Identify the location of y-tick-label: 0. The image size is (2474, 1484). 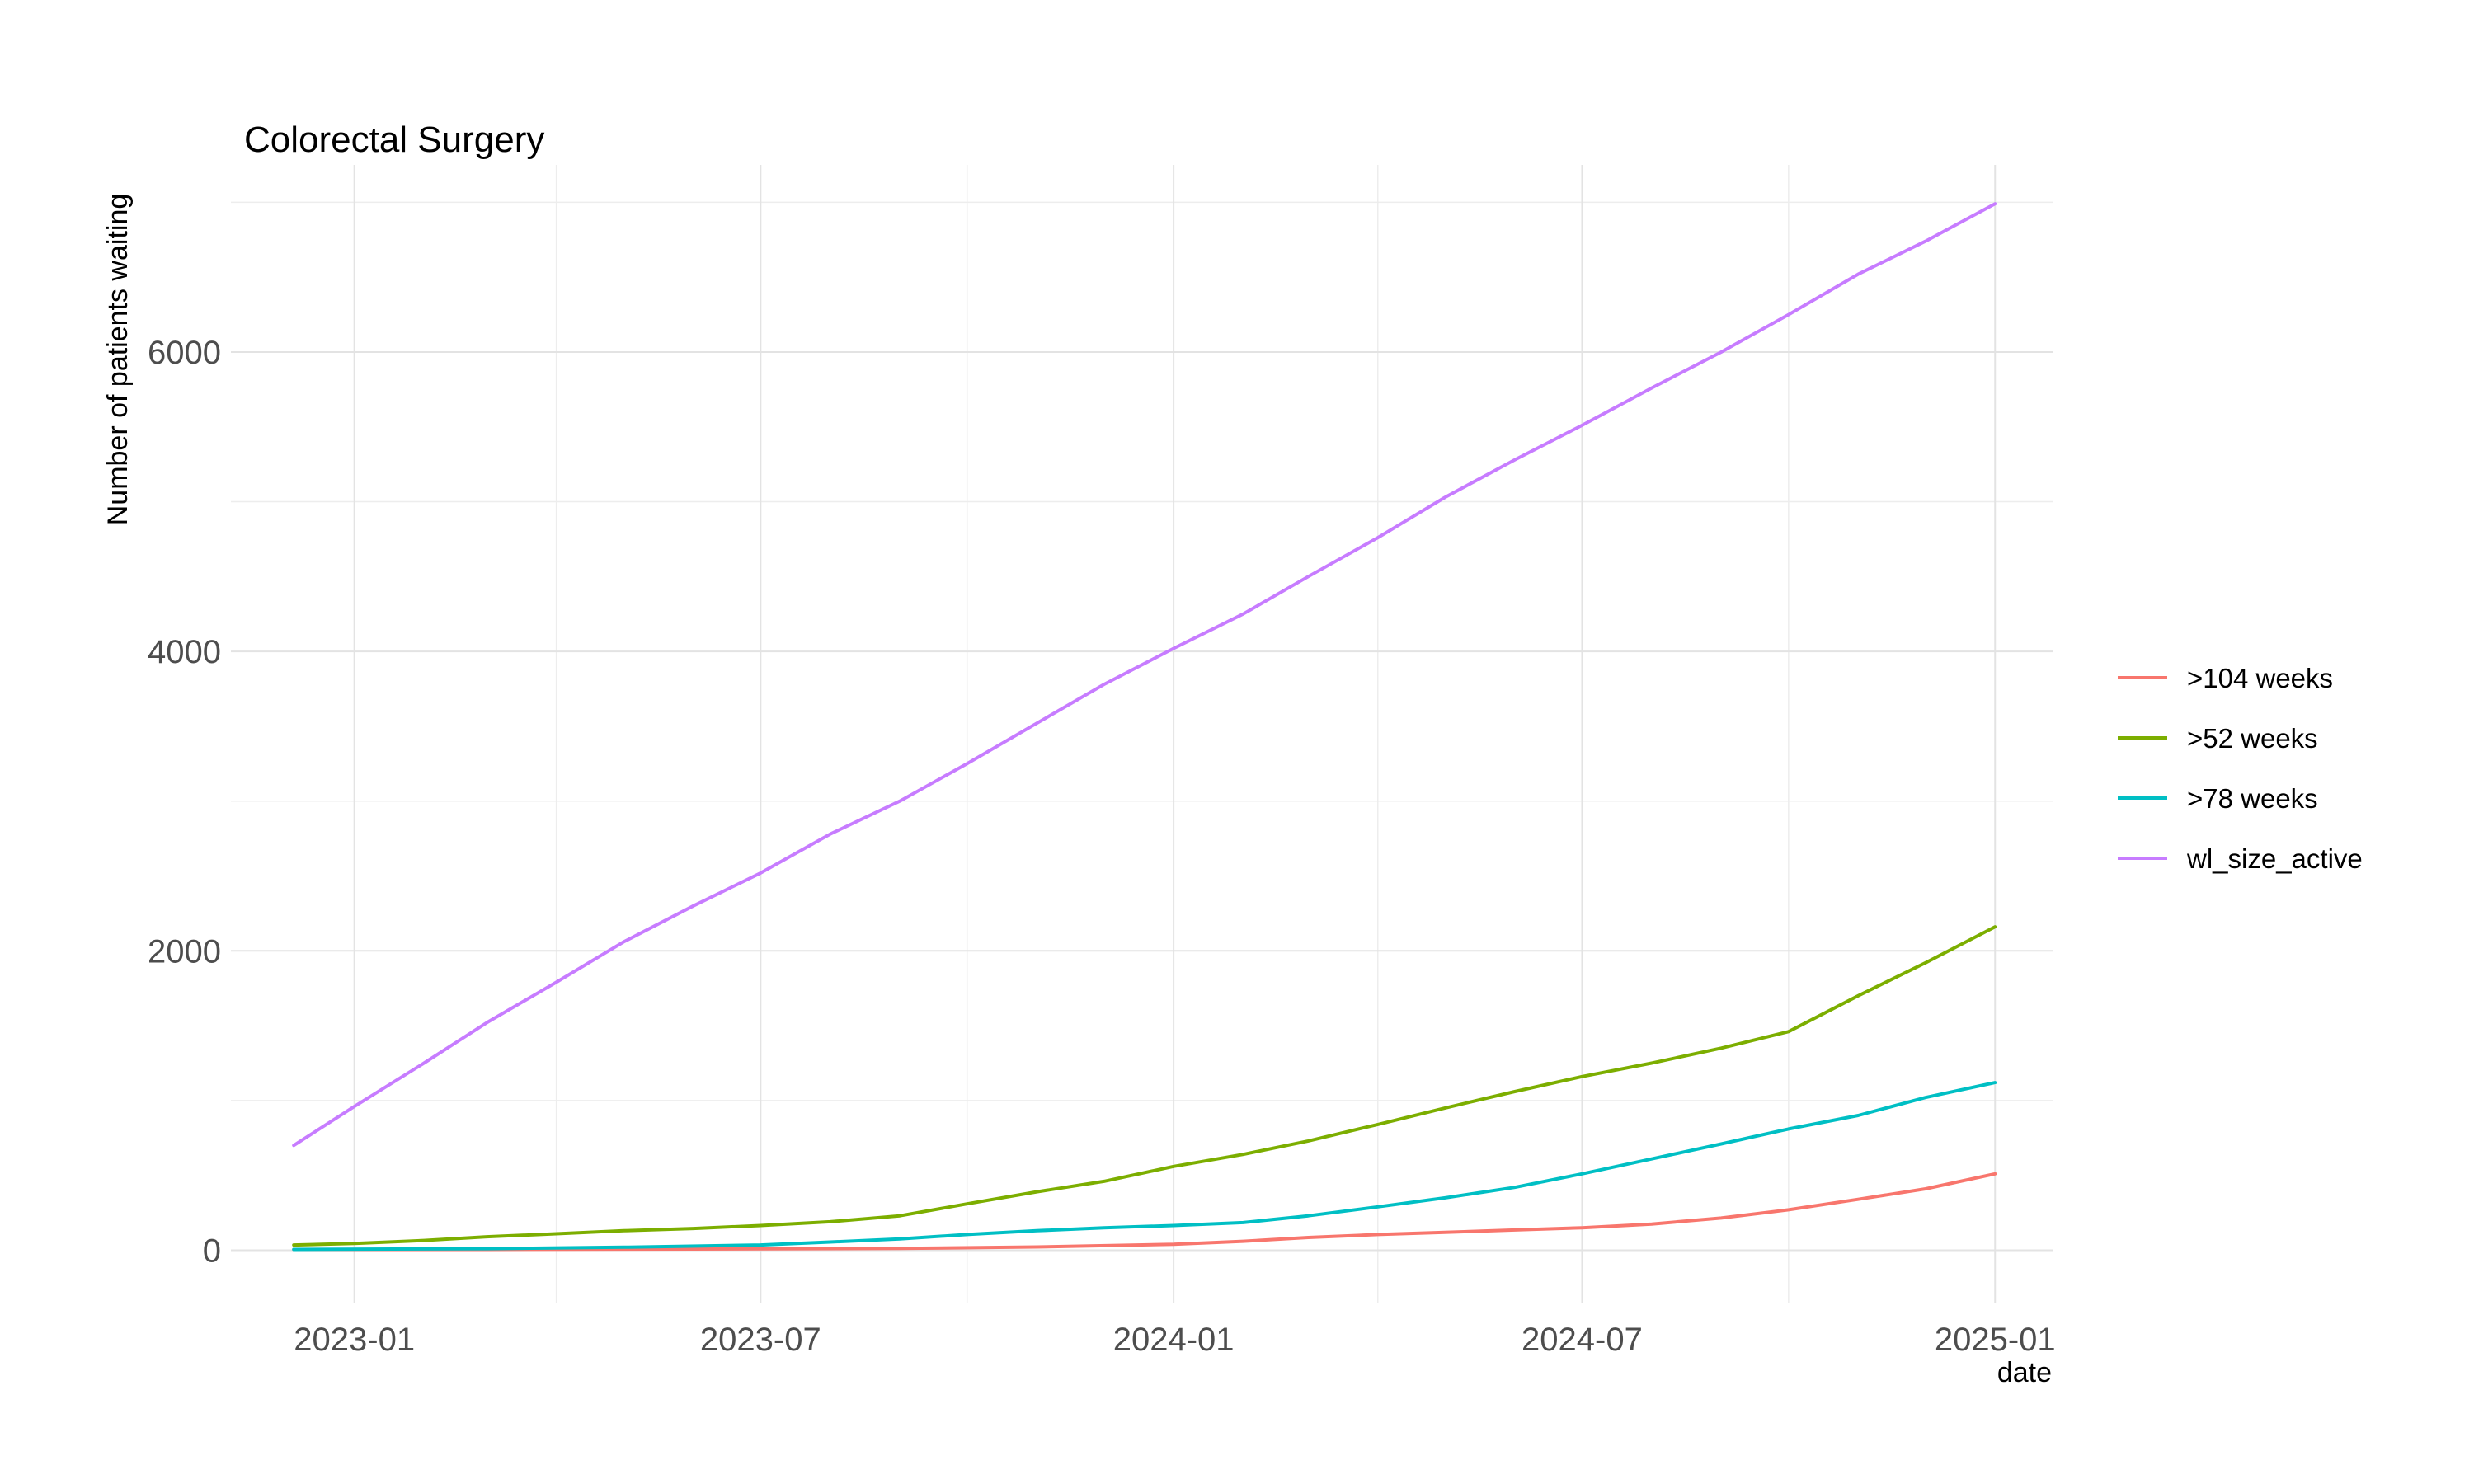
(212, 1251).